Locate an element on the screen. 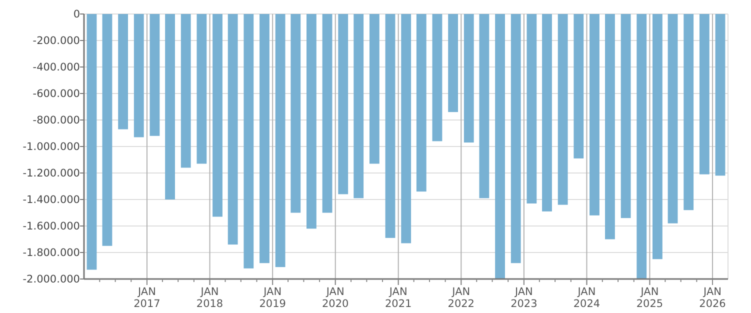 The height and width of the screenshot is (313, 751). x-tick-label: JAN 2020 is located at coordinates (335, 298).